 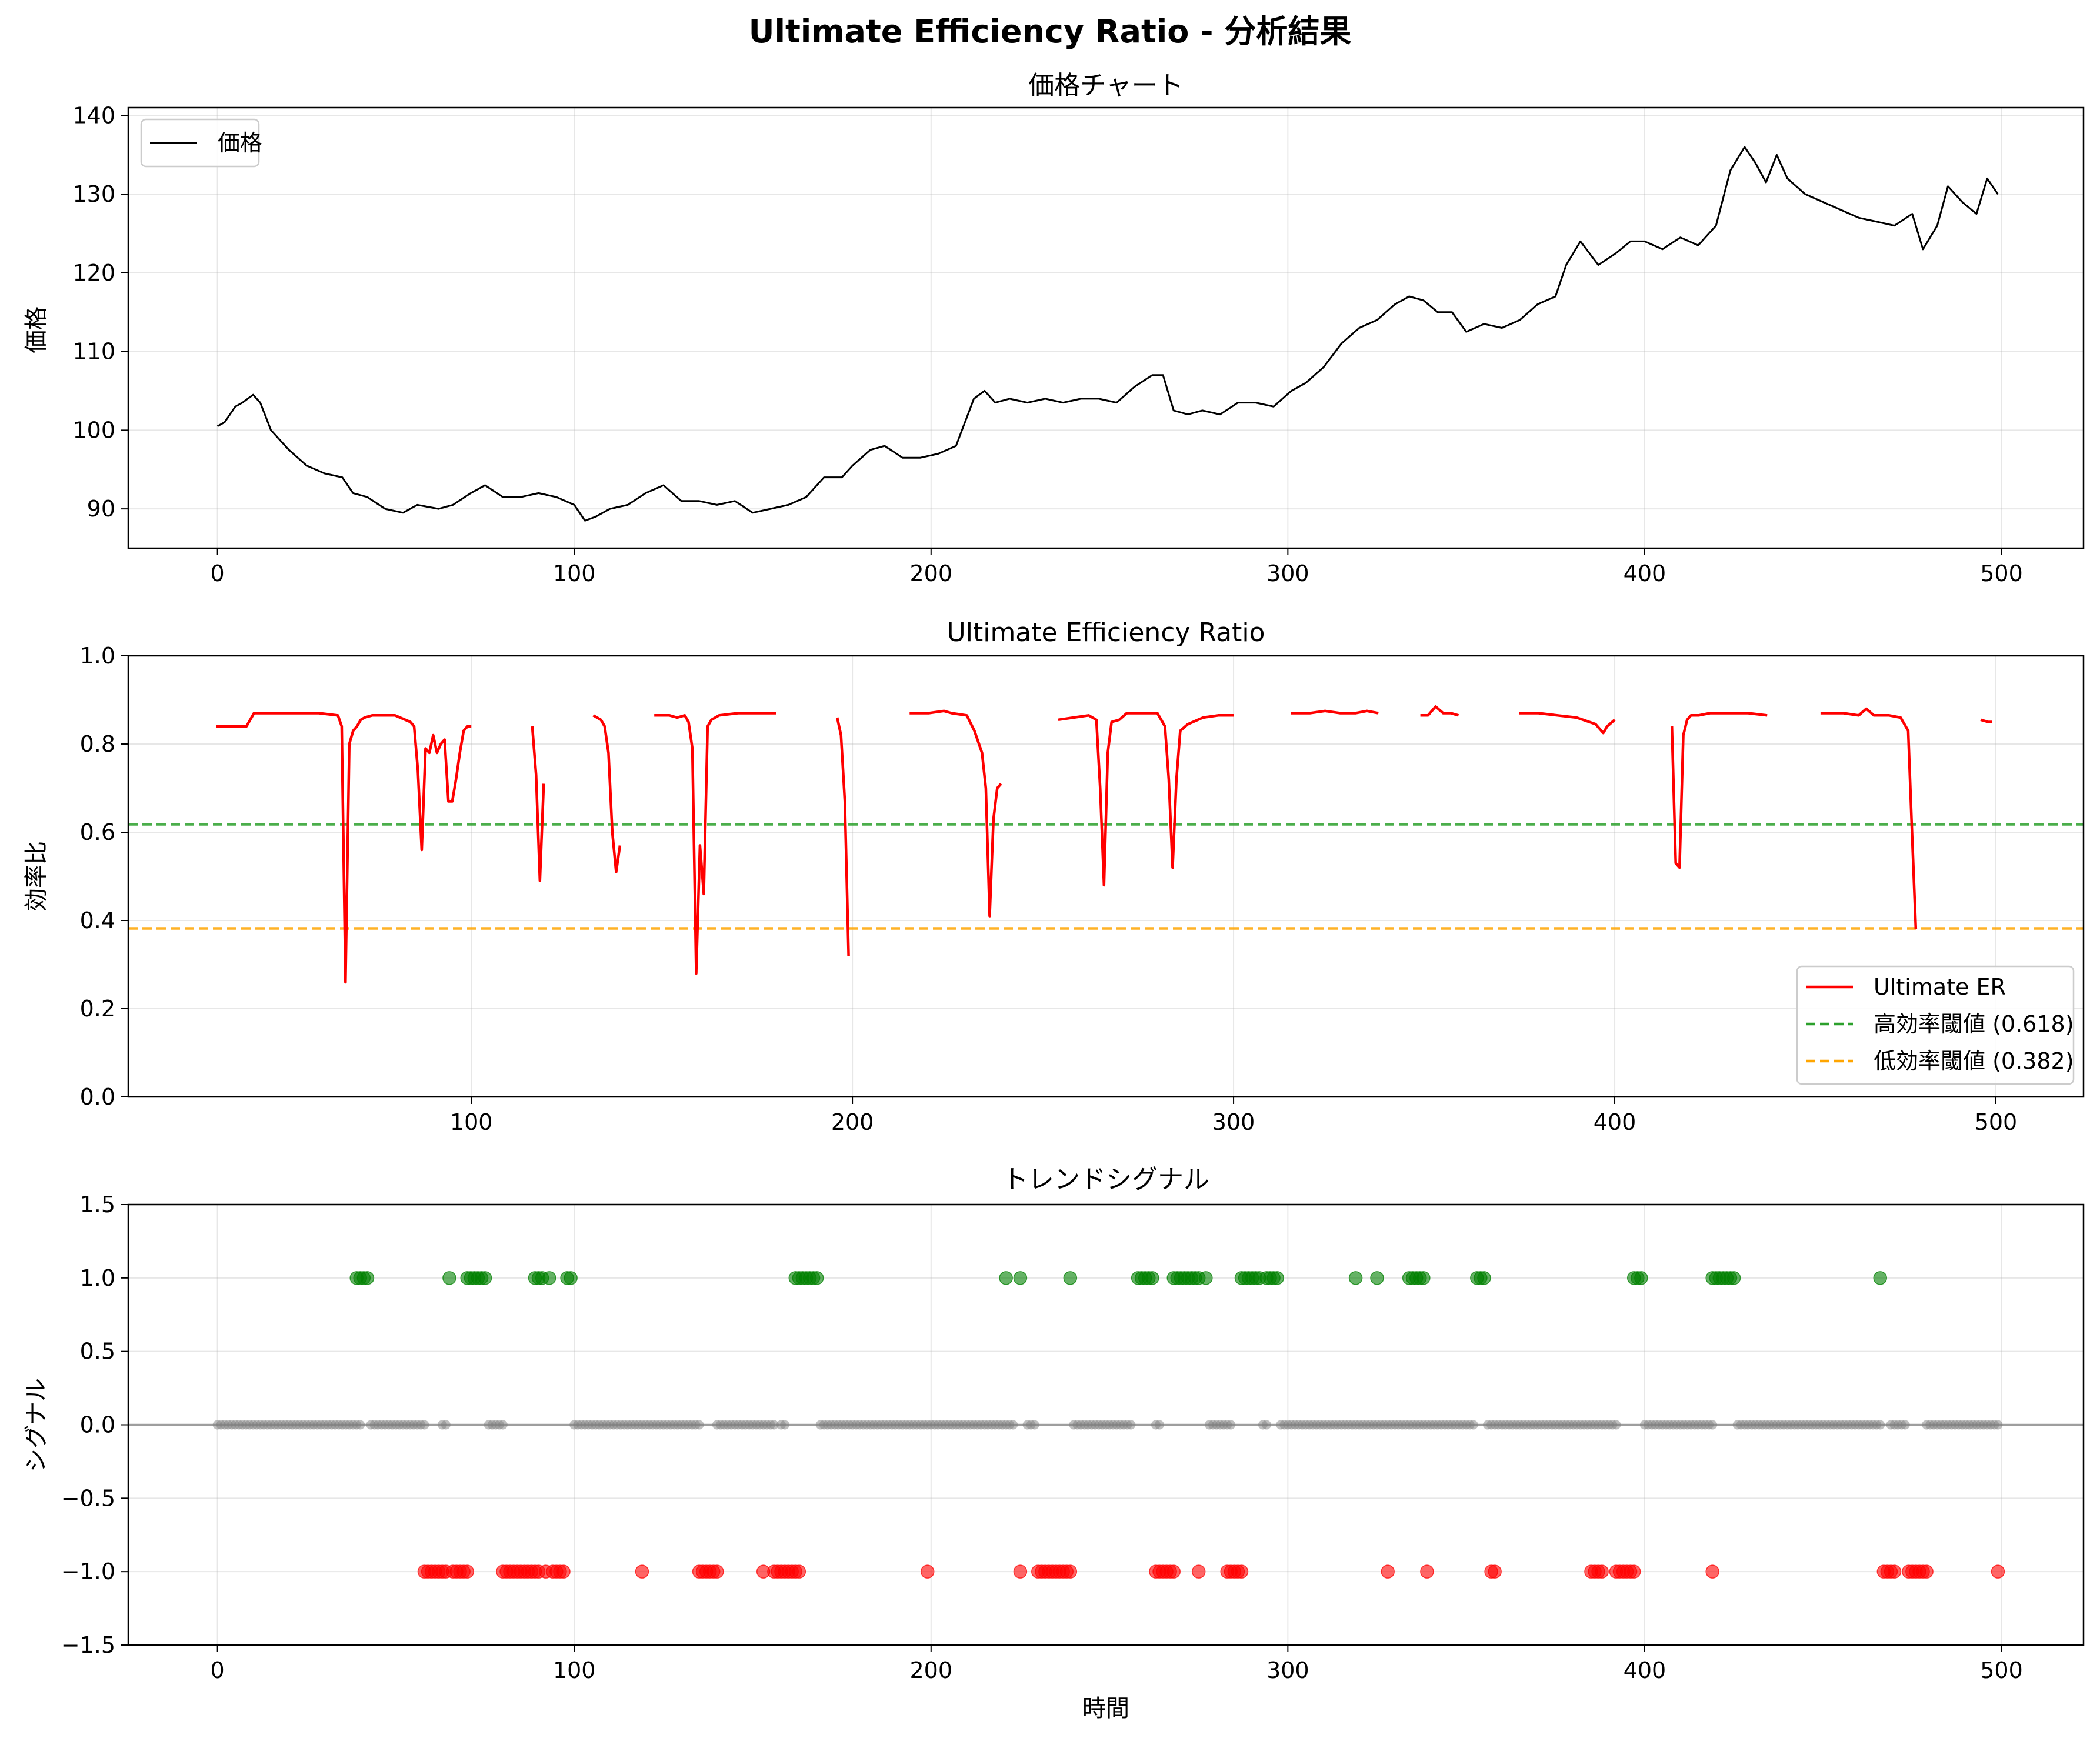 I want to click on y-tick-label: 100, so click(x=93, y=430).